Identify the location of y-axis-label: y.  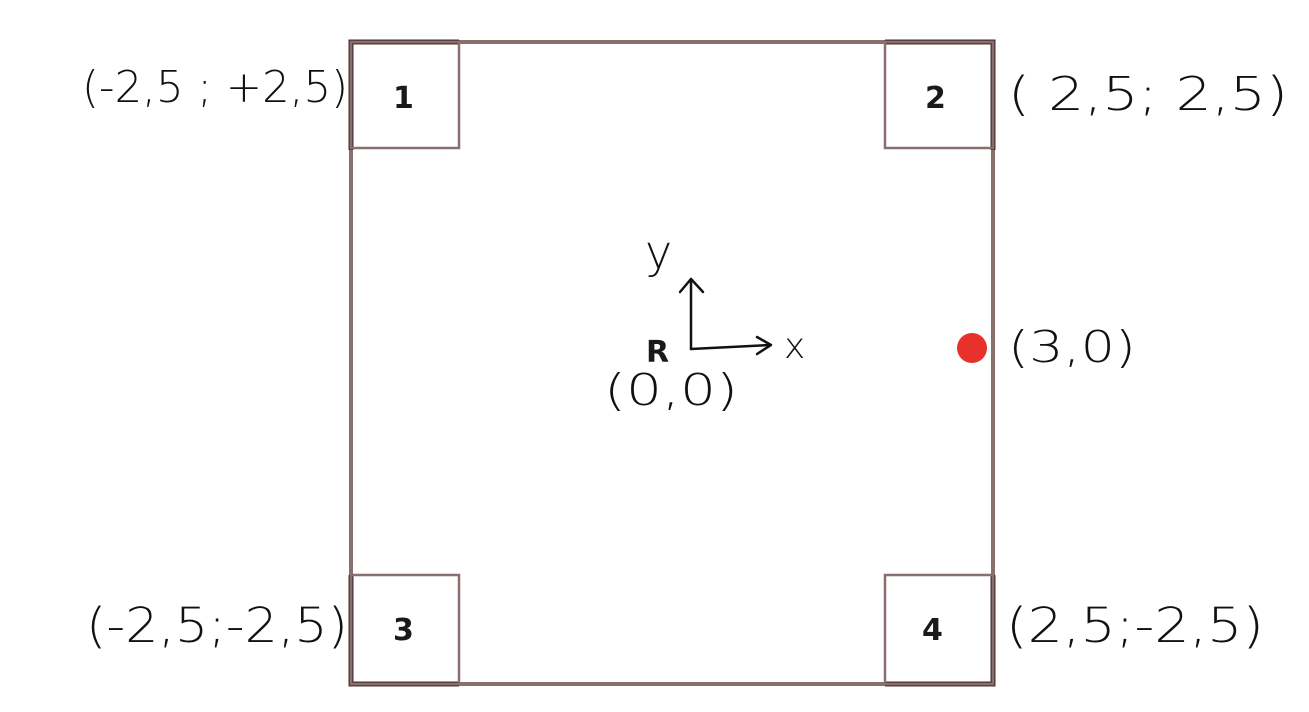
(658, 252).